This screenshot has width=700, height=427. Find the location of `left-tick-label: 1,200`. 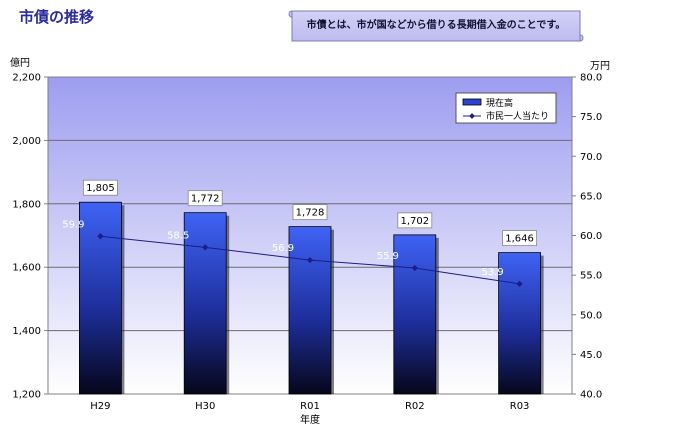

left-tick-label: 1,200 is located at coordinates (26, 395).